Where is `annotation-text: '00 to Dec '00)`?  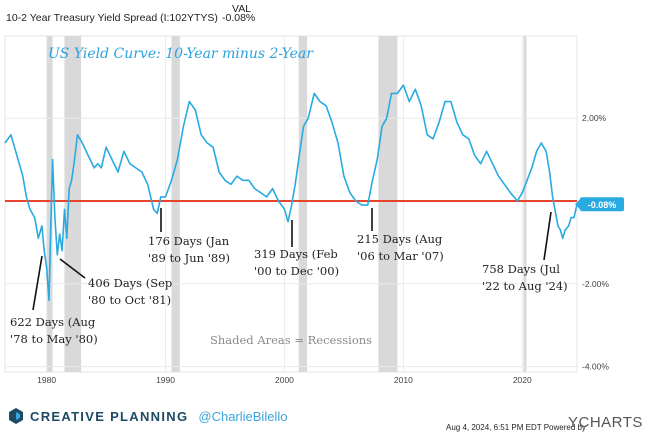 annotation-text: '00 to Dec '00) is located at coordinates (296, 271).